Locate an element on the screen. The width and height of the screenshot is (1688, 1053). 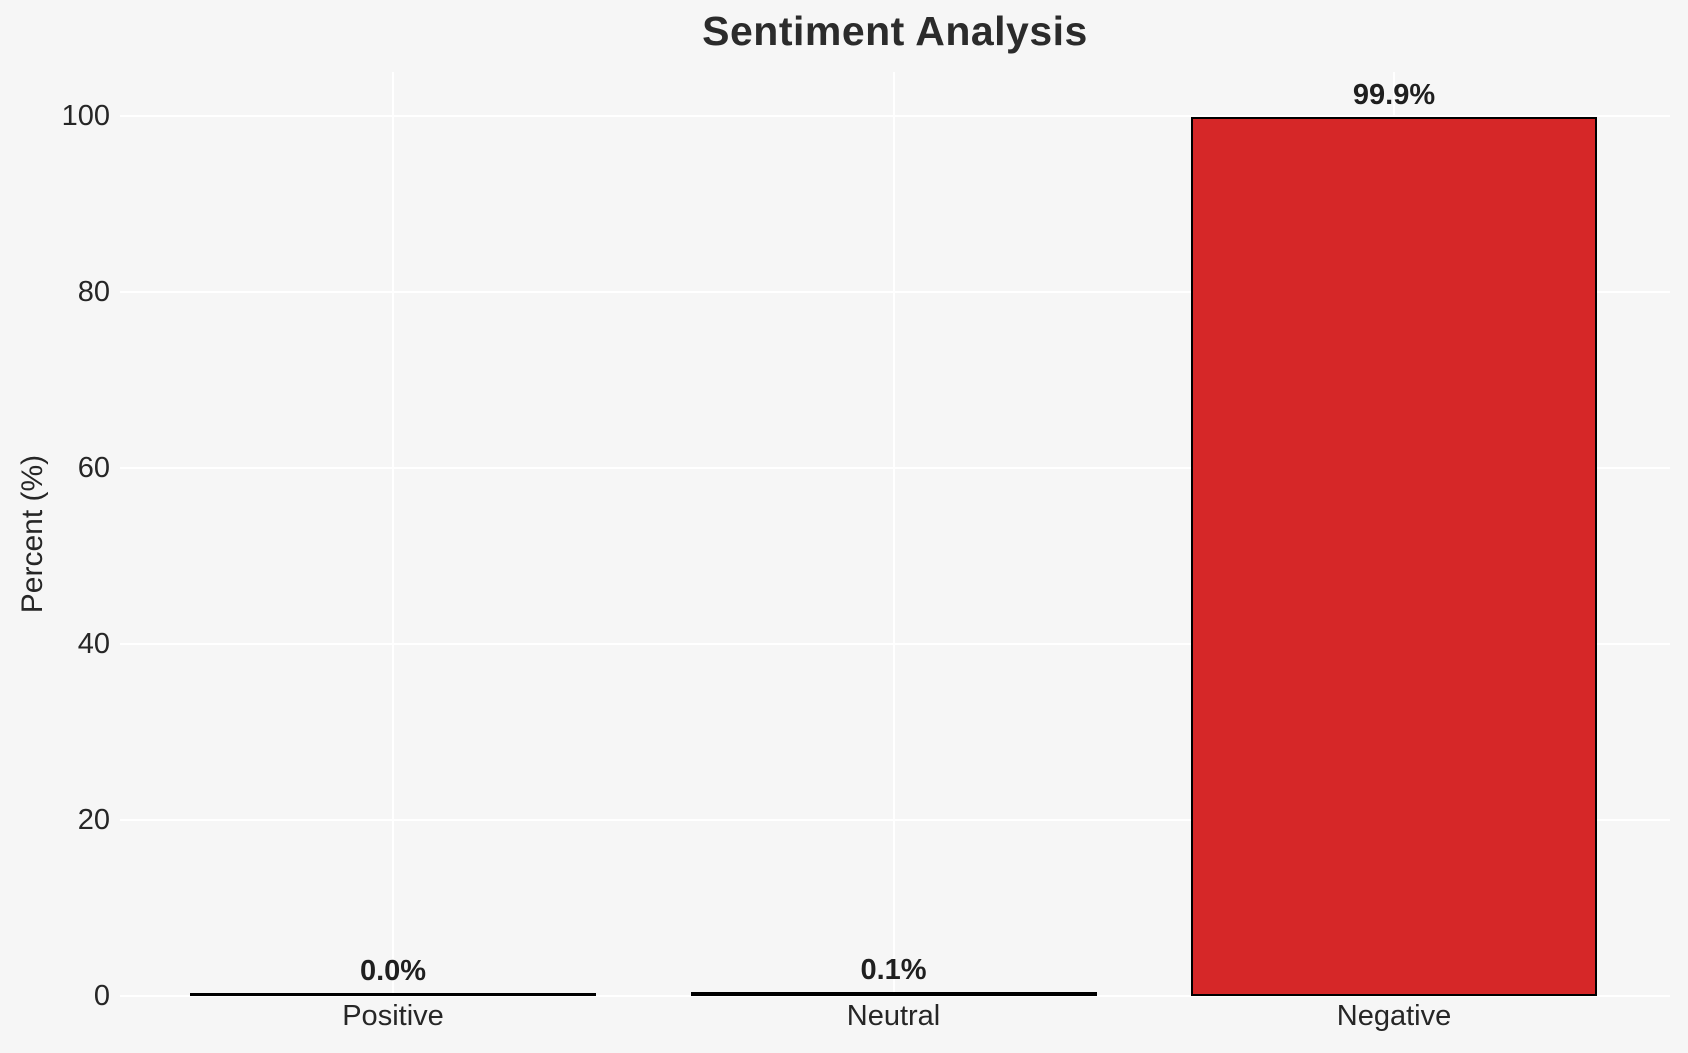
y-tick-label-40: 40 is located at coordinates (93, 643).